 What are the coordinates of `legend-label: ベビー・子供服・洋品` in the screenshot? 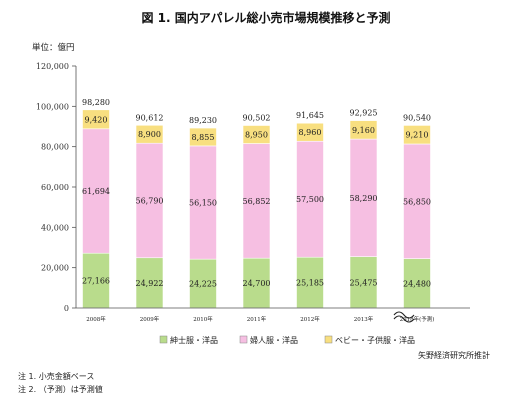 It's located at (375, 340).